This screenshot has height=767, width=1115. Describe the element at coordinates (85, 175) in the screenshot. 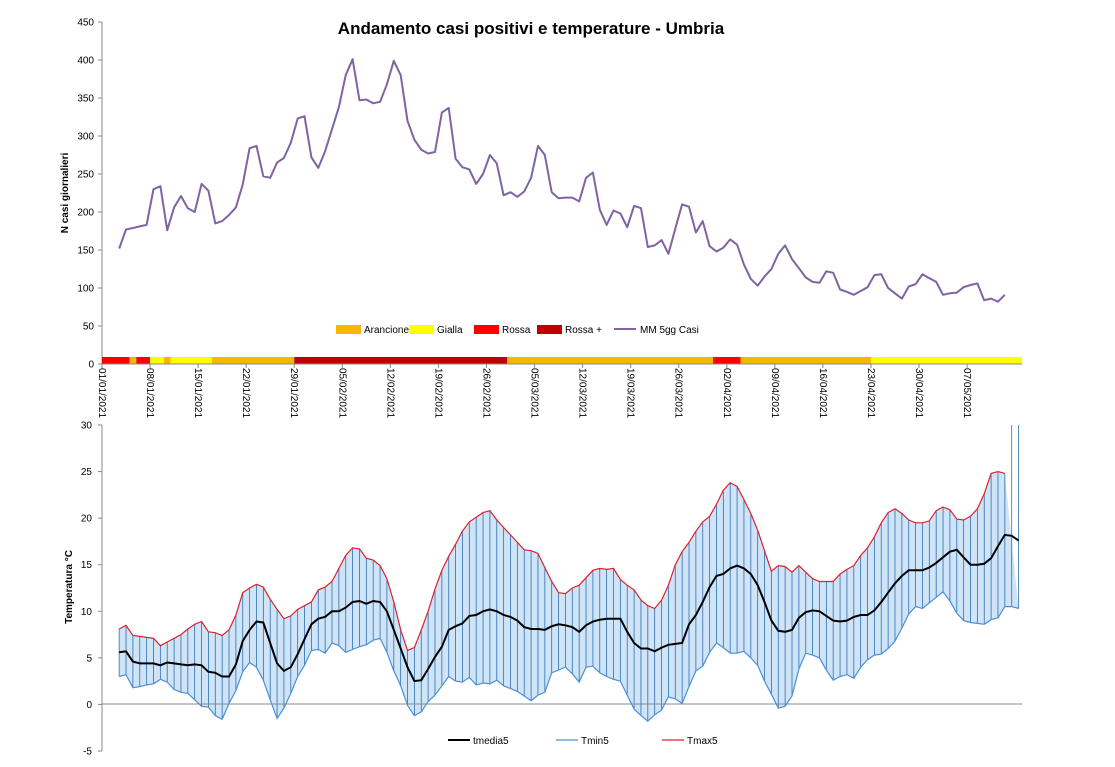

I see `top-y-tick-label: 250` at that location.